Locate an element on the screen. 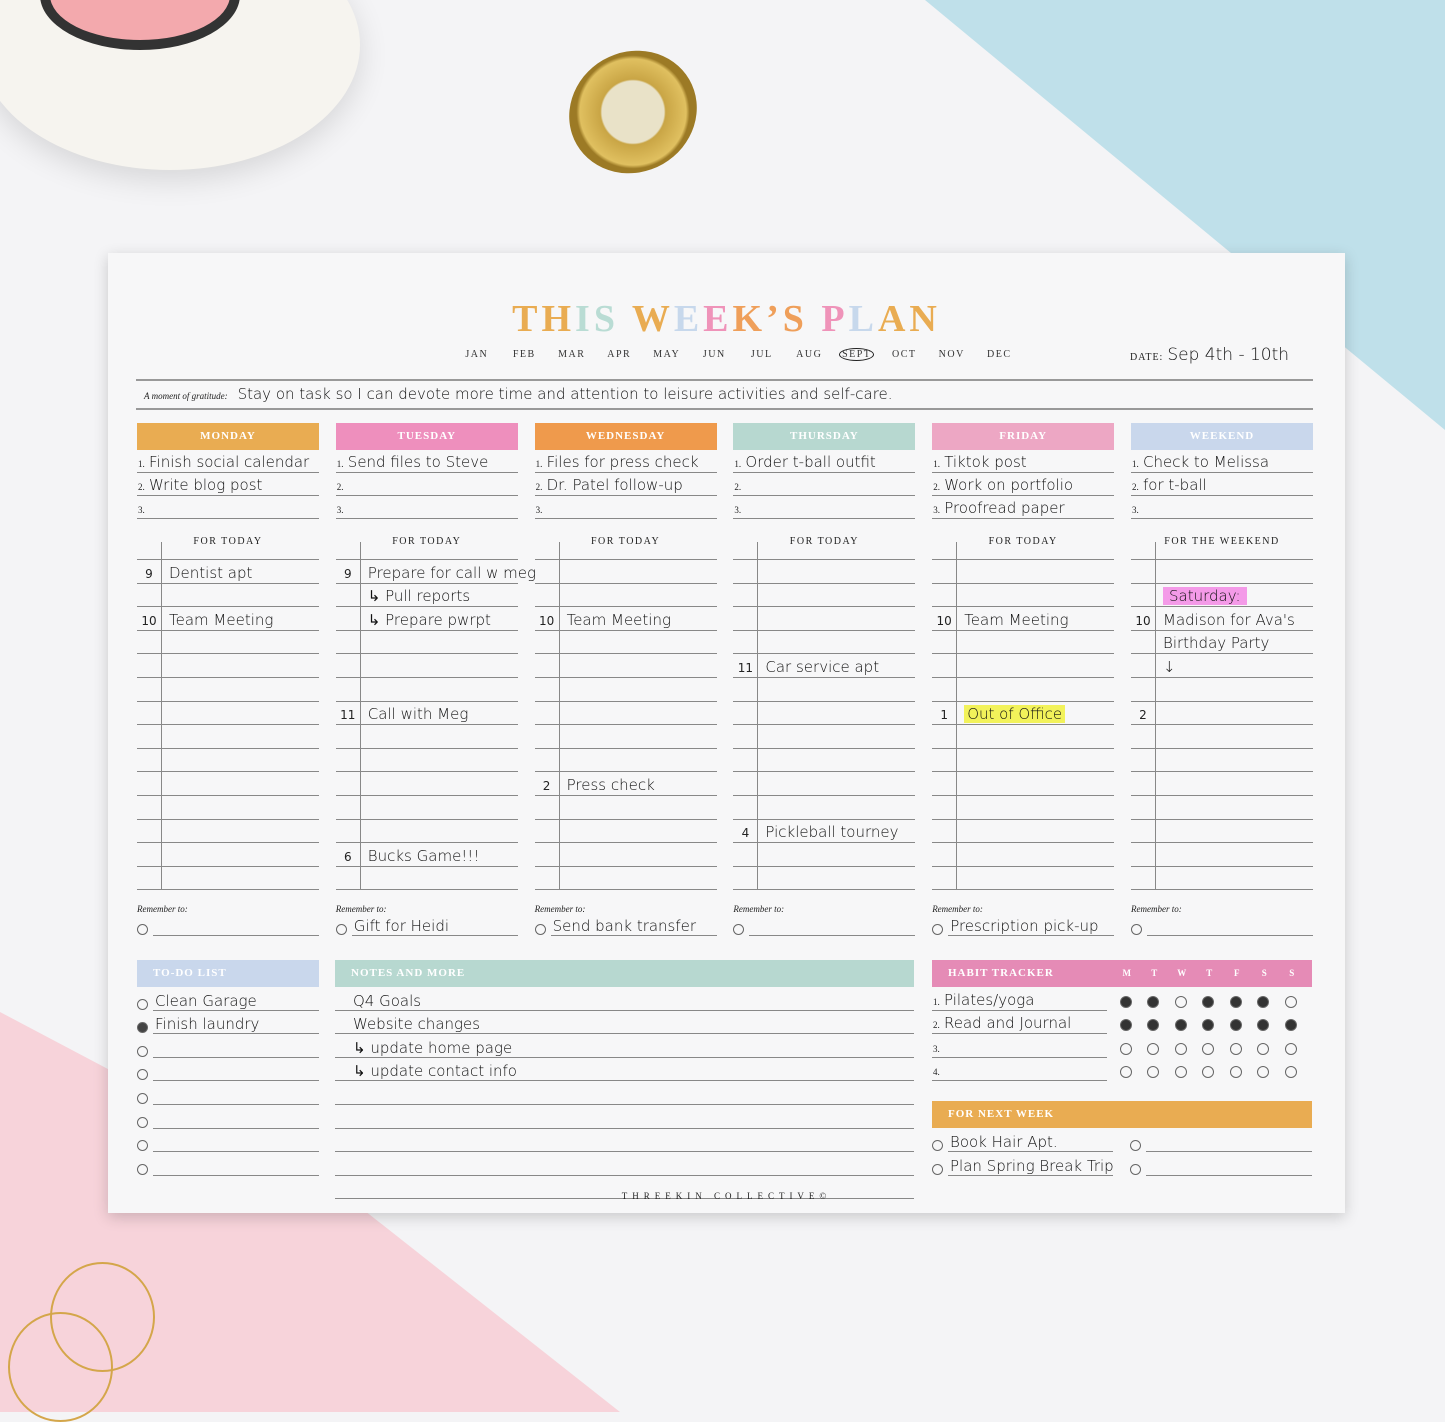 This screenshot has height=1422, width=1445. habit-line: 3. is located at coordinates (1019, 1046).